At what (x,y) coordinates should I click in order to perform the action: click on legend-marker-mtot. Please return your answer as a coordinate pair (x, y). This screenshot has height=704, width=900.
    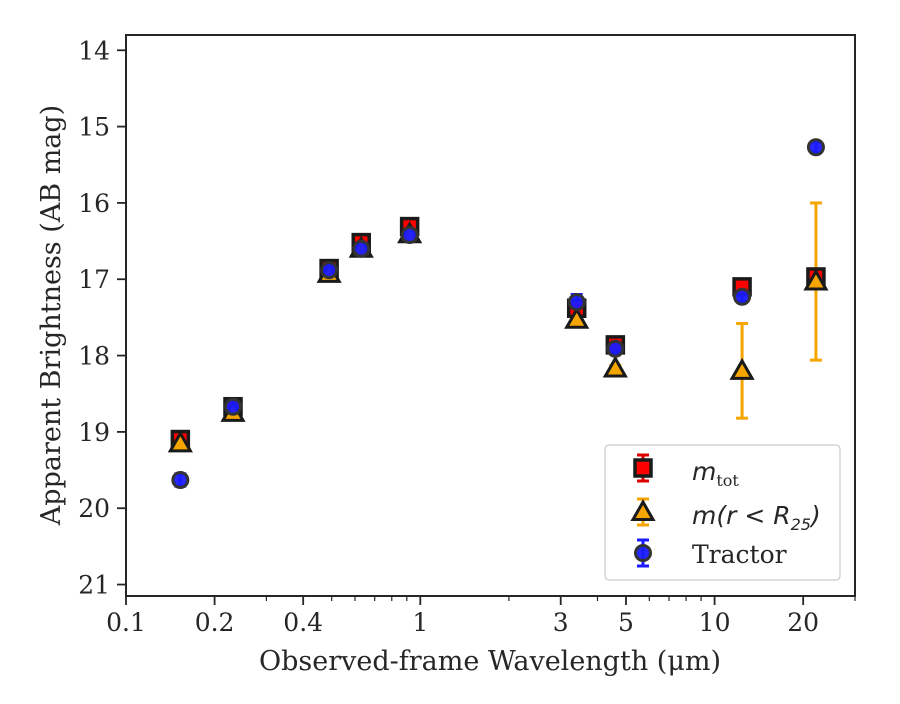
    Looking at the image, I should click on (643, 468).